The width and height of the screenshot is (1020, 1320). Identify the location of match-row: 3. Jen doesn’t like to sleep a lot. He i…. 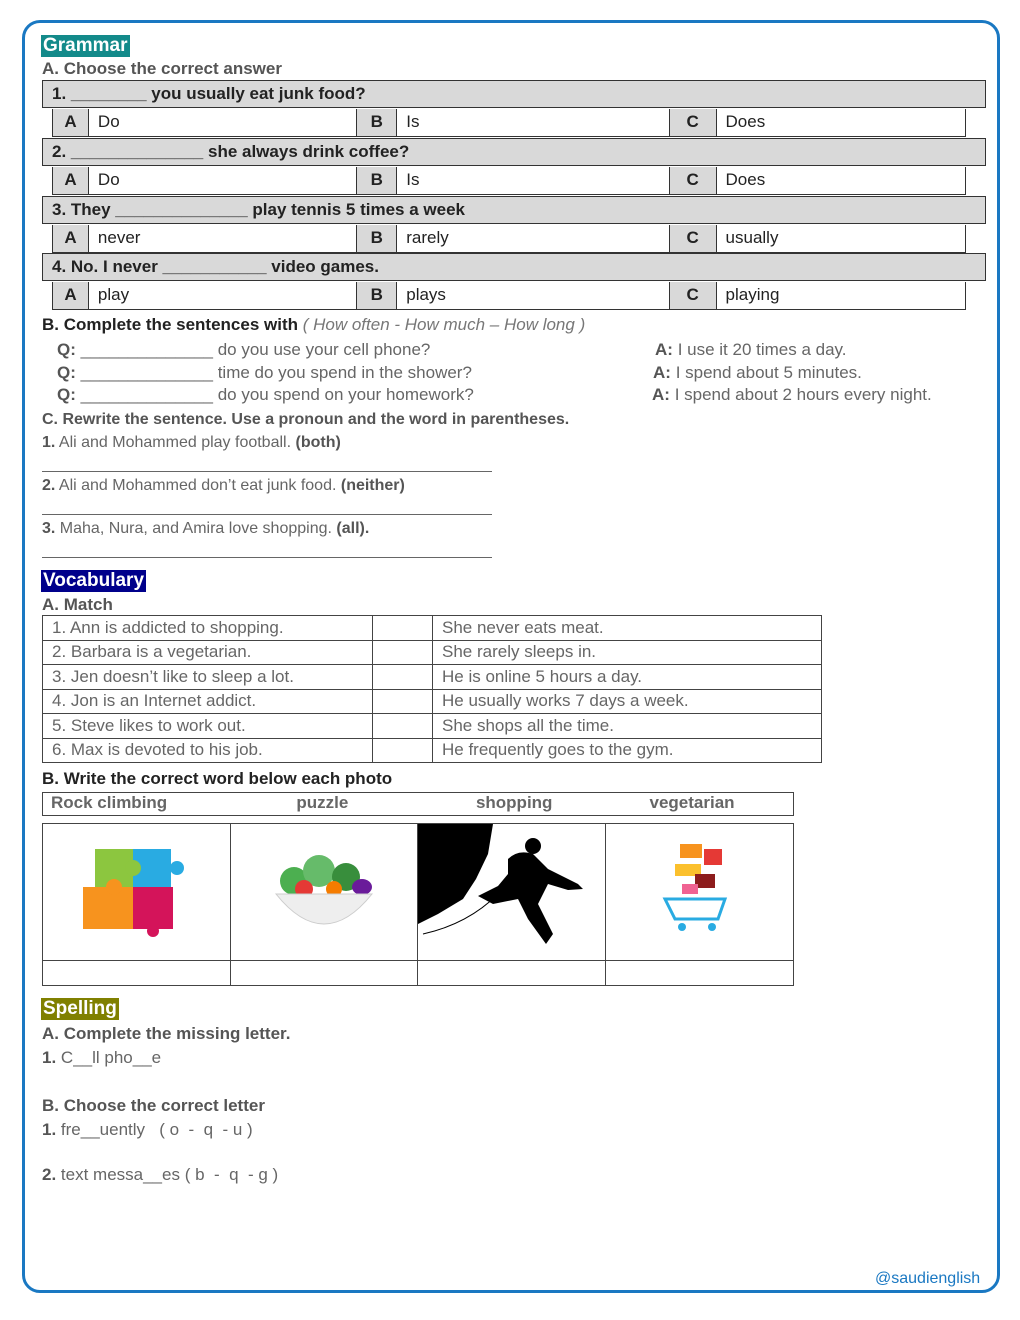
(432, 677).